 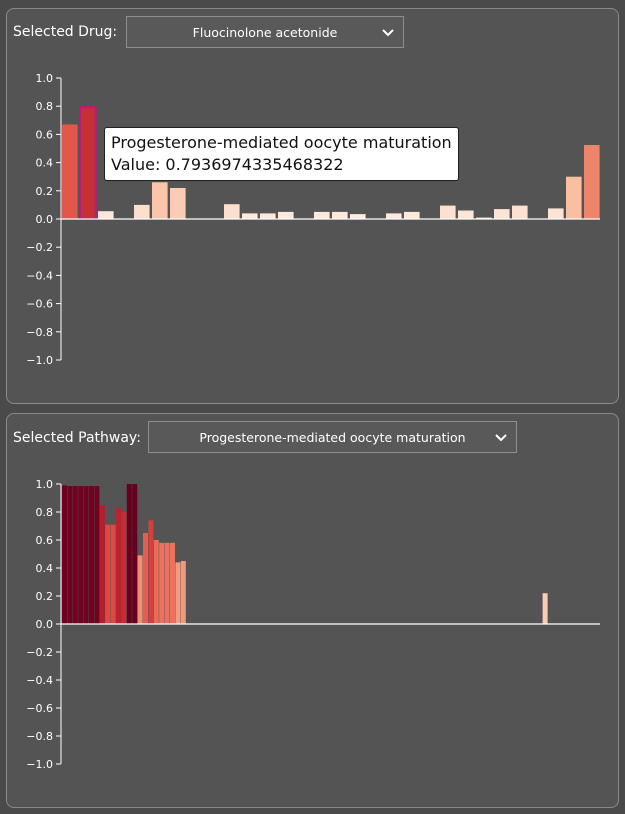 I want to click on selected-drug-label: Selected Drug:, so click(x=65, y=32).